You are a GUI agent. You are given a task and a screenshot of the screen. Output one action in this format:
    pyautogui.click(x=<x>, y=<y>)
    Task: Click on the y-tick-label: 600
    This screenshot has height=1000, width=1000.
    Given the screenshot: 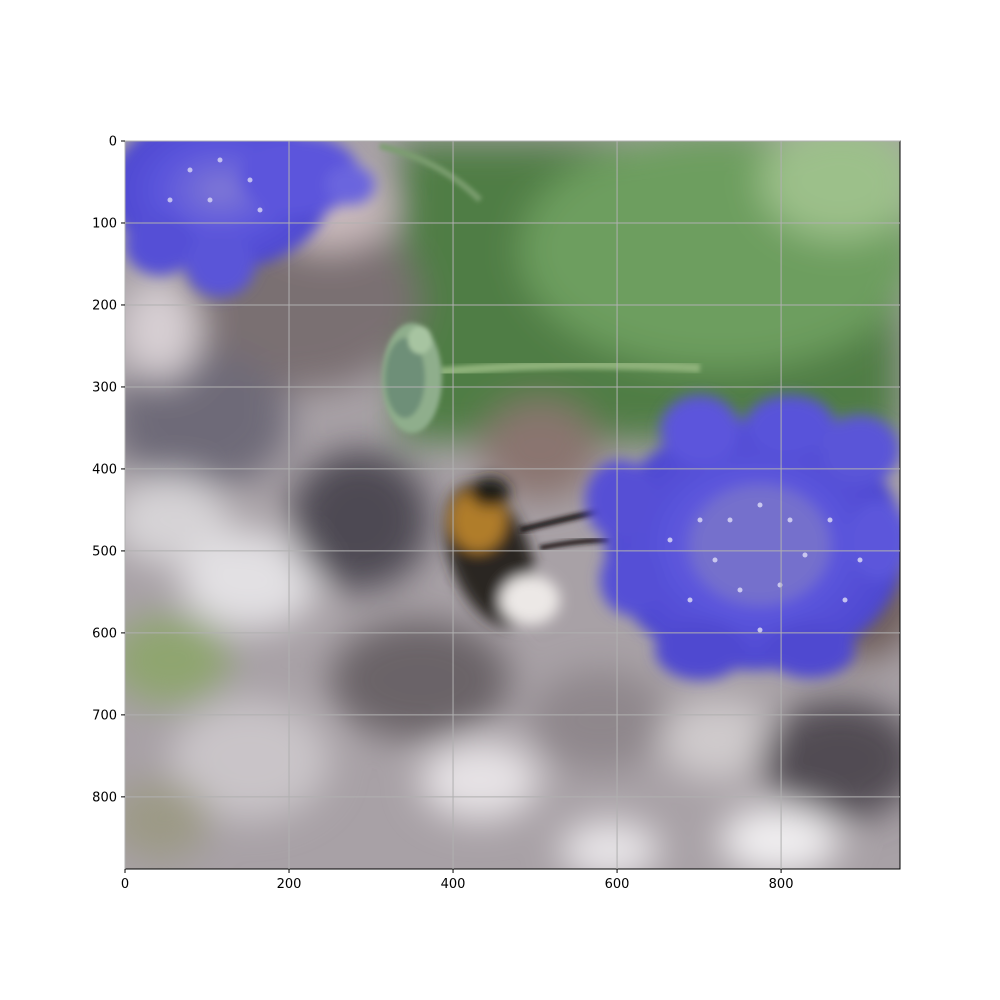 What is the action you would take?
    pyautogui.click(x=104, y=633)
    